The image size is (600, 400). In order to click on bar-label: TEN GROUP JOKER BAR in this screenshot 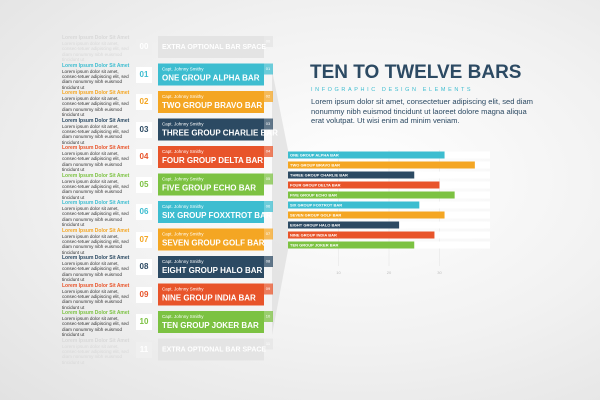, I will do `click(314, 244)`.